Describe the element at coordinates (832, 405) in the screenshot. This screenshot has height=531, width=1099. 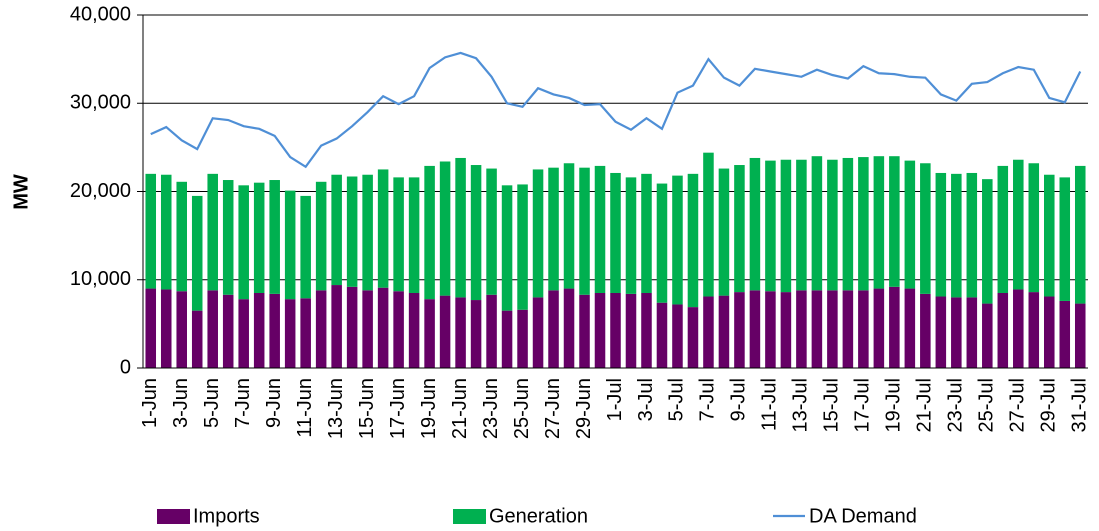
I see `x-tick-label: 15-Jul` at that location.